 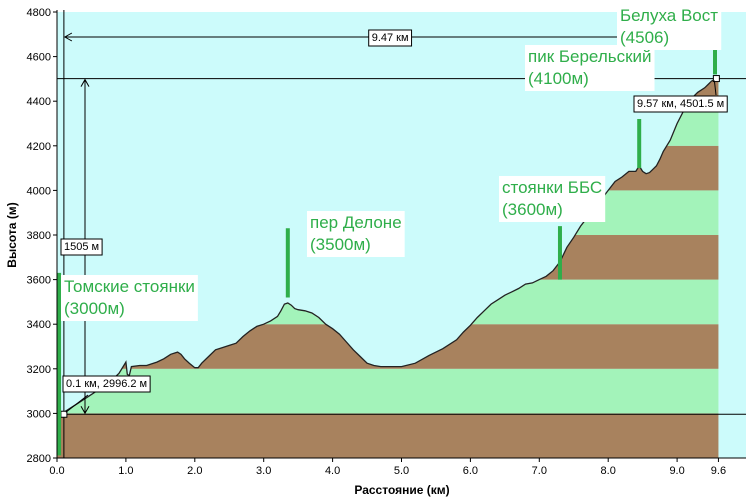 I want to click on x-tick-label: 0.0, so click(x=56, y=471).